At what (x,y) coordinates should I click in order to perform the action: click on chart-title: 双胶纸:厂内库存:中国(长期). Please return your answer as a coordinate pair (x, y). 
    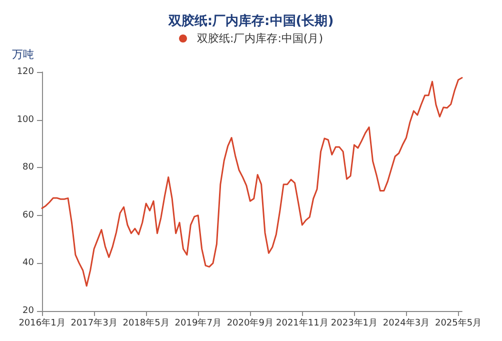
    Looking at the image, I should click on (250, 21).